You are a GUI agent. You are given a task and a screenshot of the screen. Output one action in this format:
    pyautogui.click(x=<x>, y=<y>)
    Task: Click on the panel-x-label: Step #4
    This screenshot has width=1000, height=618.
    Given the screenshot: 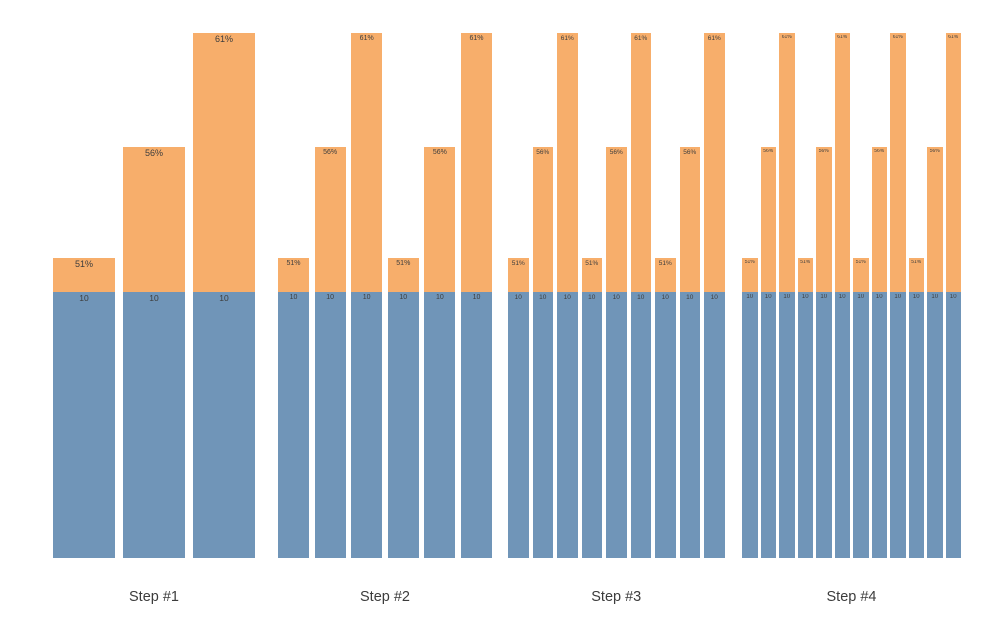 What is the action you would take?
    pyautogui.click(x=851, y=597)
    